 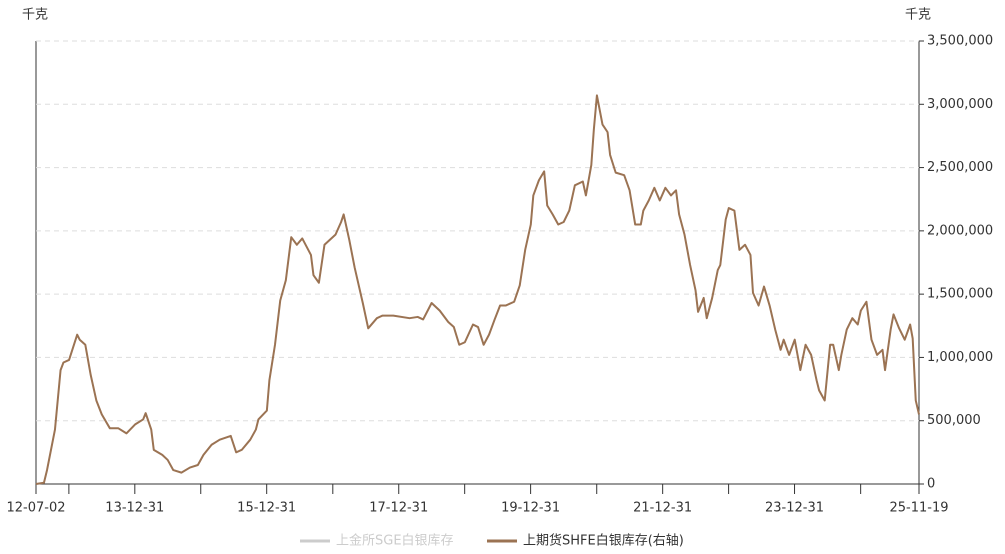 What do you see at coordinates (960, 41) in the screenshot?
I see `y2-tick-label: 3,500,000` at bounding box center [960, 41].